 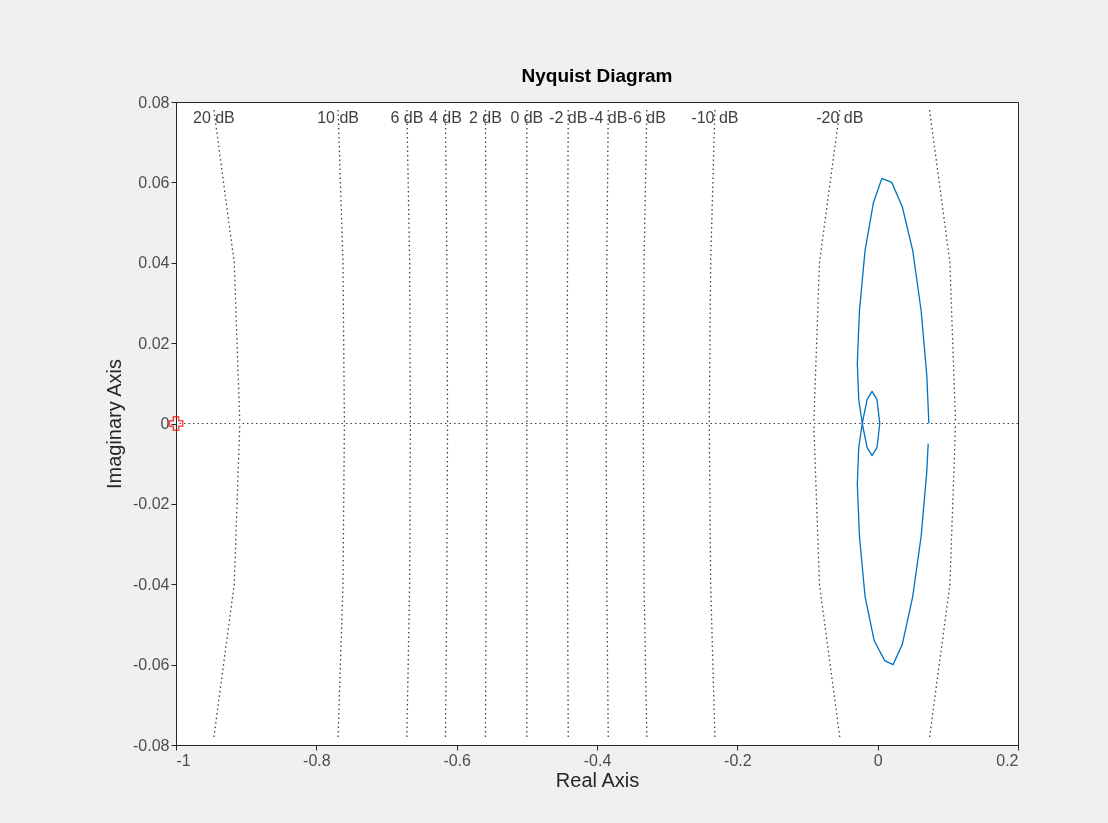 I want to click on x-tick-label: -0.6, so click(x=457, y=760).